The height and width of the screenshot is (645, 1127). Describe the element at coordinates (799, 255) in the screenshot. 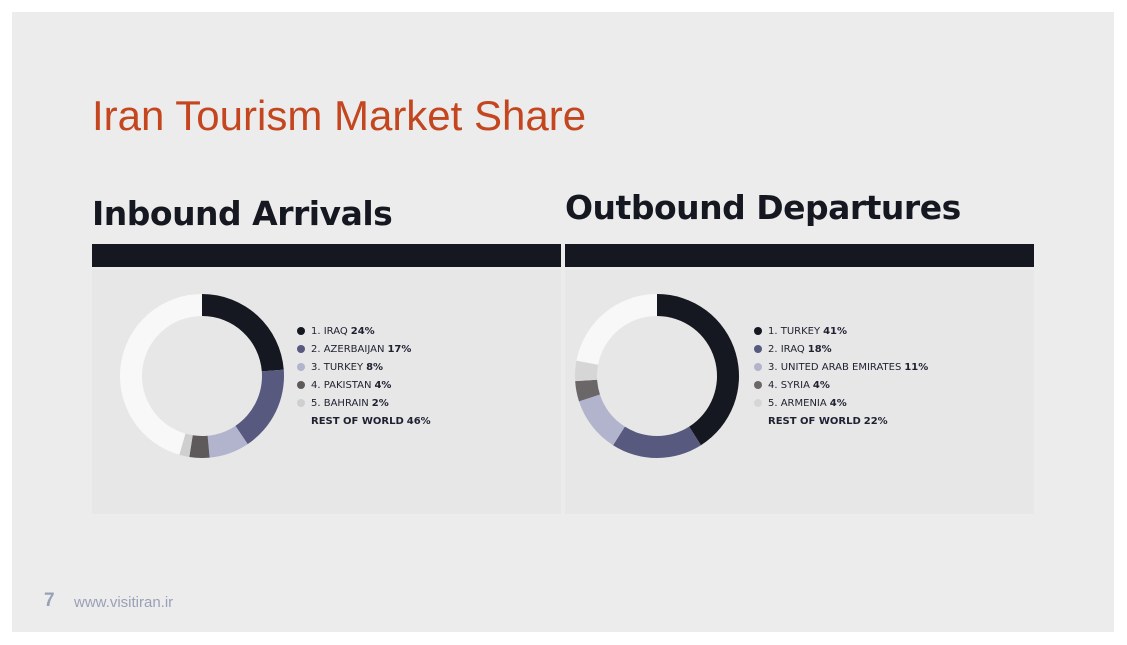

I see `outbound-header-bar` at that location.